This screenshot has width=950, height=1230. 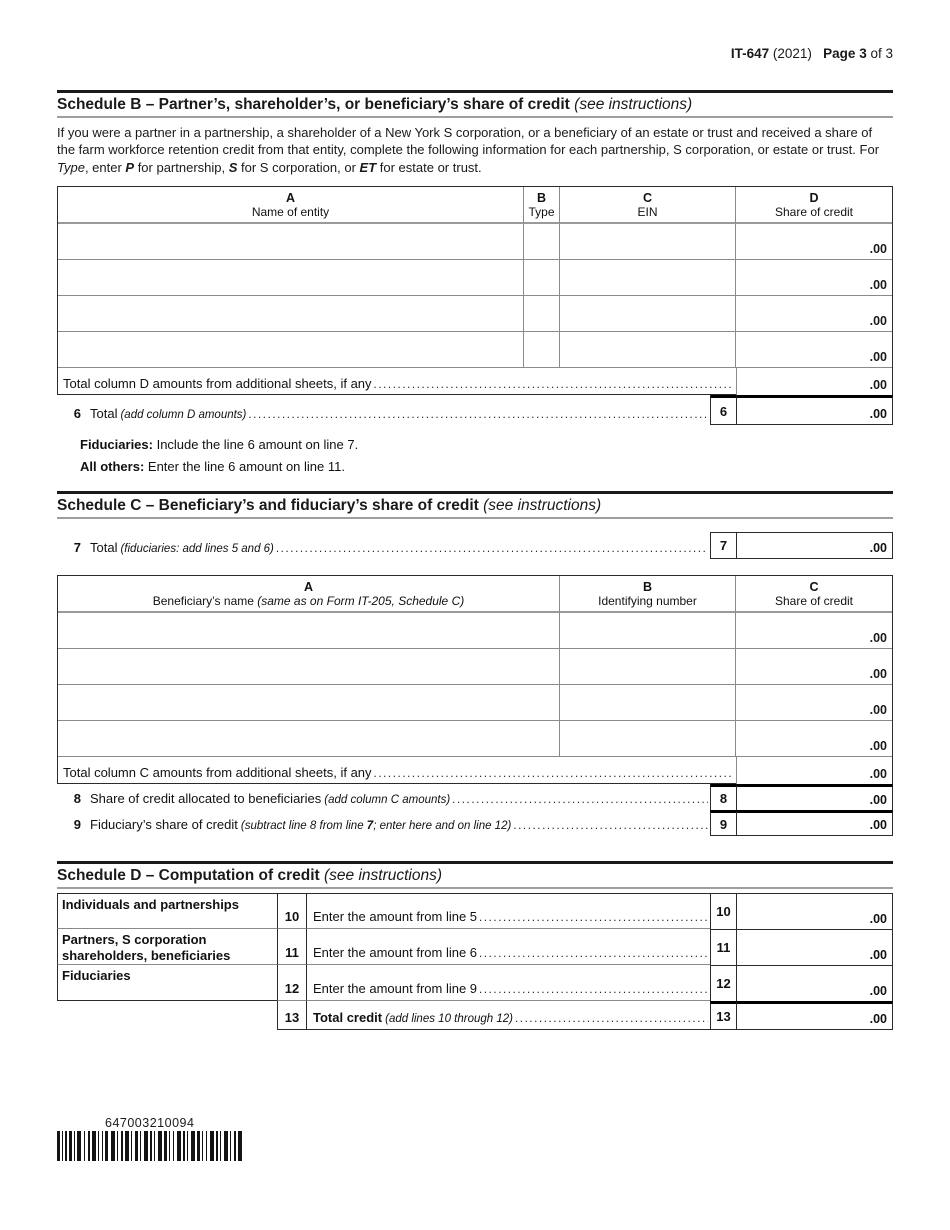 What do you see at coordinates (164, 825) in the screenshot?
I see `line-text: Fiduciary’s share of credit` at bounding box center [164, 825].